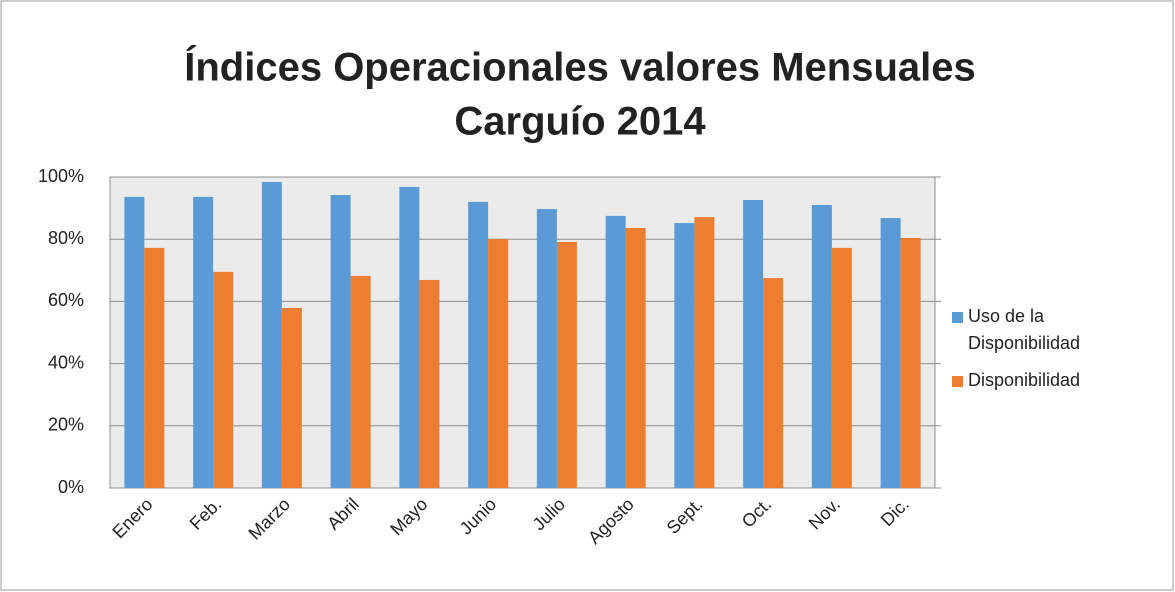  I want to click on y-tick-label: 80%, so click(66, 238).